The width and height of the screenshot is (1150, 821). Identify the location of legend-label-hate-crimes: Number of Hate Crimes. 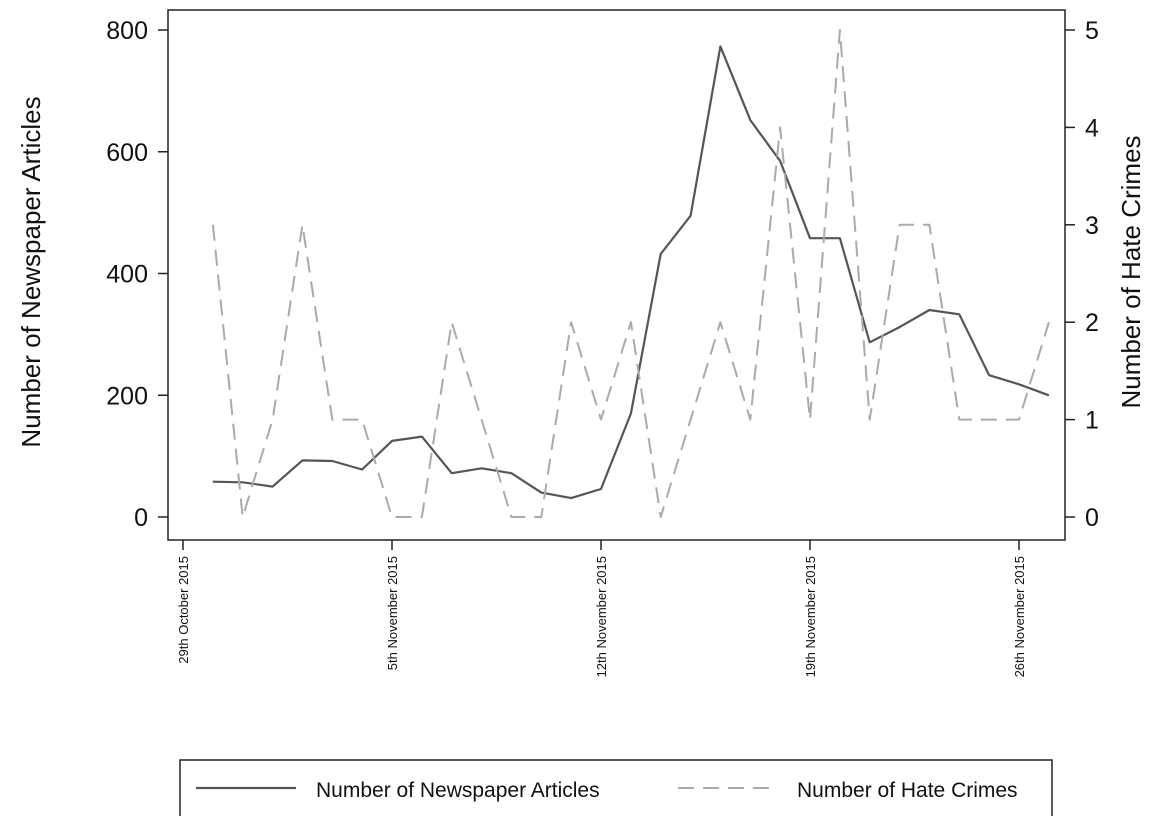
(907, 790).